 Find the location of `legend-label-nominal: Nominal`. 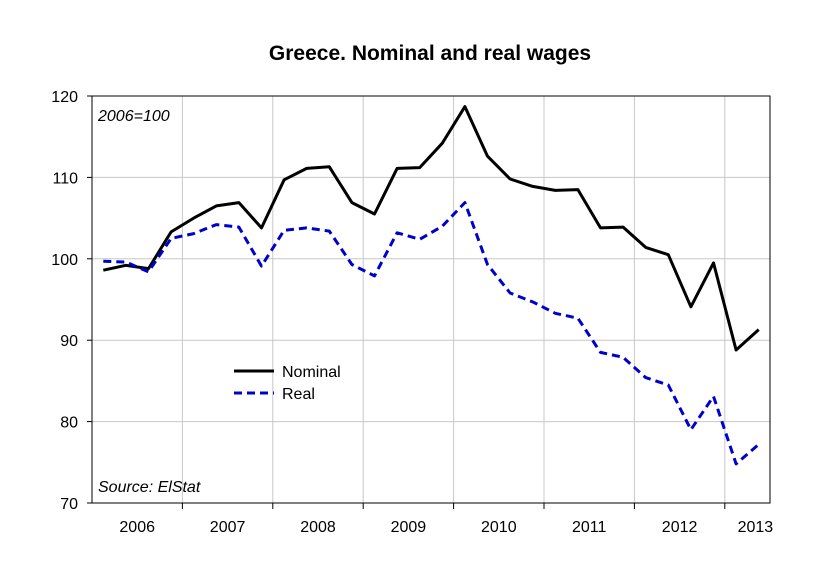

legend-label-nominal: Nominal is located at coordinates (311, 372).